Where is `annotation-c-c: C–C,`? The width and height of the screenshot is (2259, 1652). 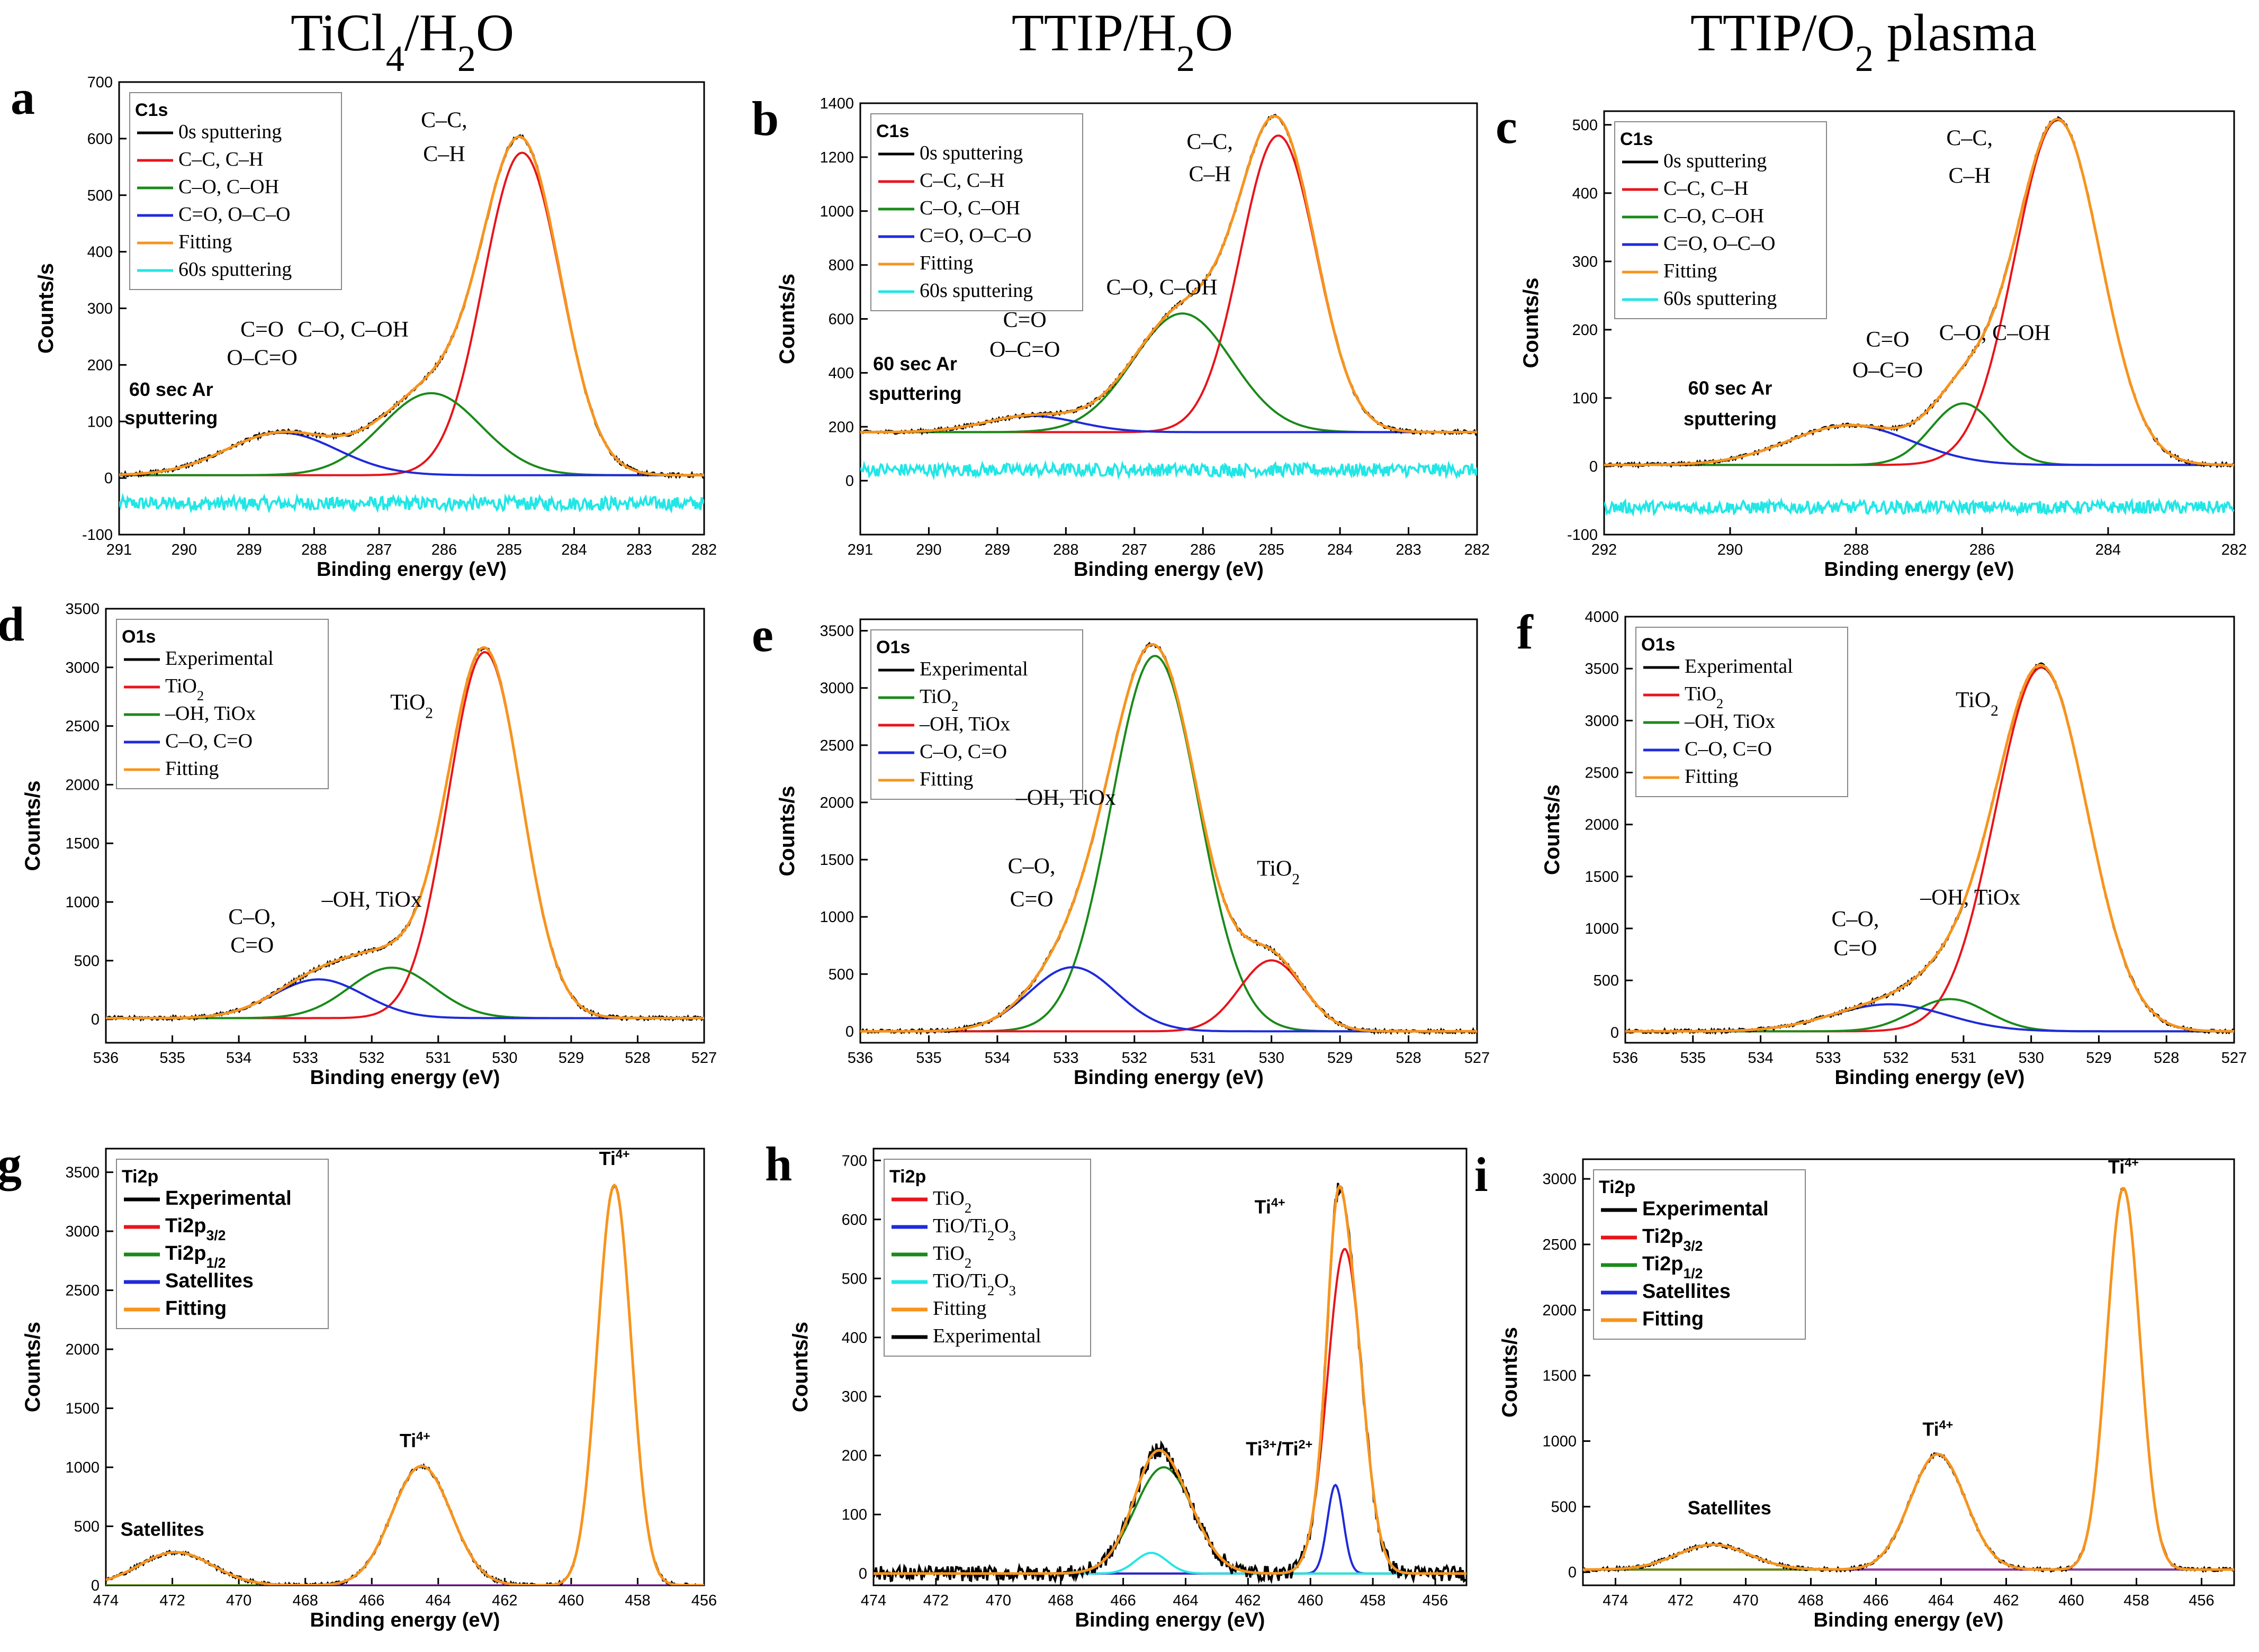 annotation-c-c: C–C, is located at coordinates (1209, 143).